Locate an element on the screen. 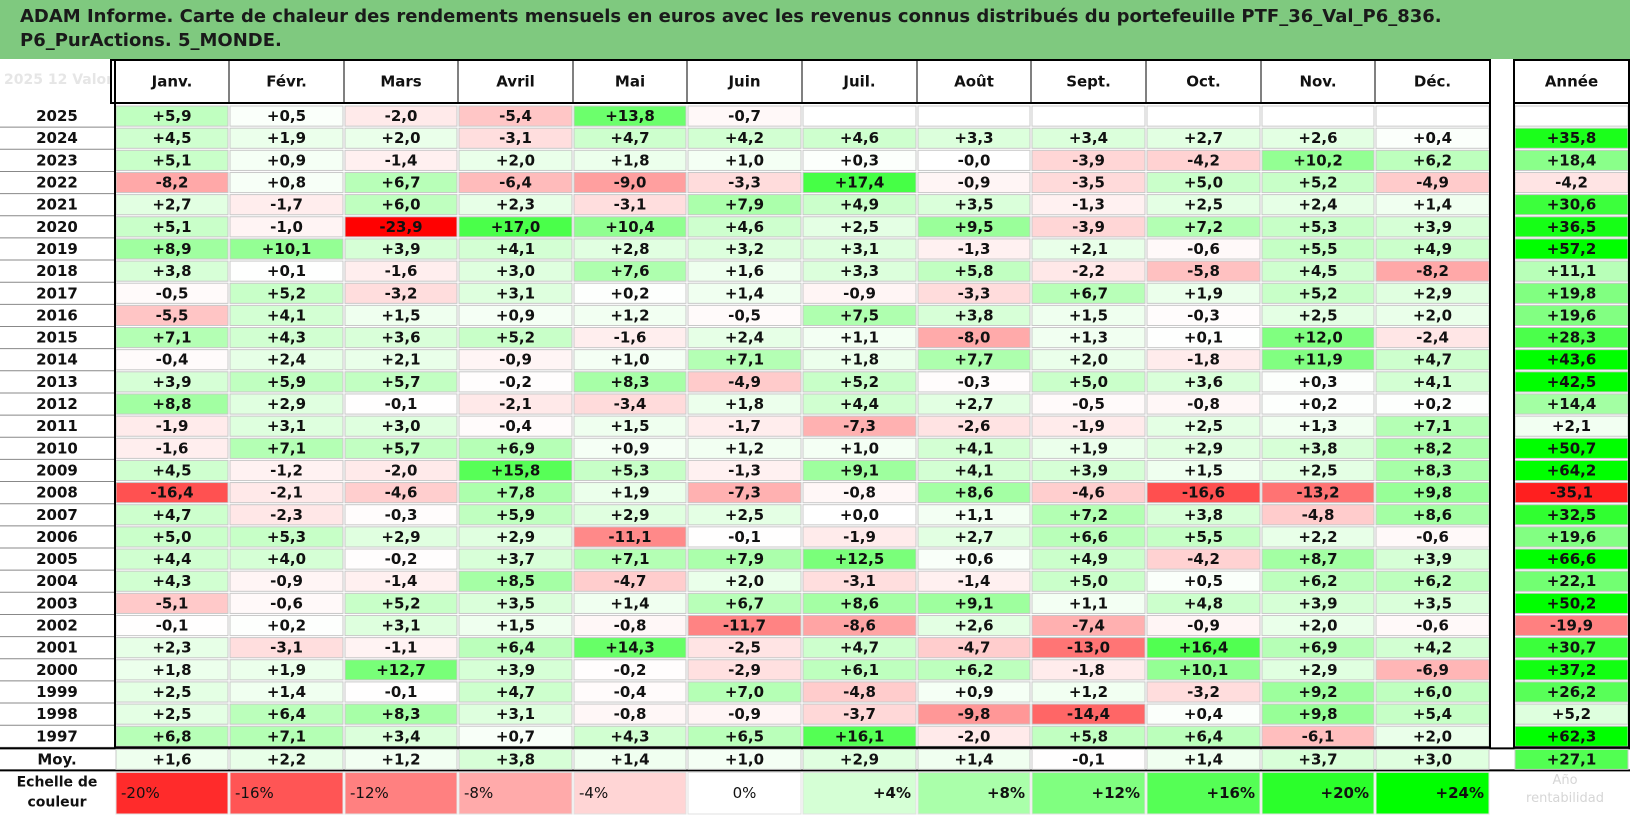  cell-value: +4,2 is located at coordinates (1432, 648).